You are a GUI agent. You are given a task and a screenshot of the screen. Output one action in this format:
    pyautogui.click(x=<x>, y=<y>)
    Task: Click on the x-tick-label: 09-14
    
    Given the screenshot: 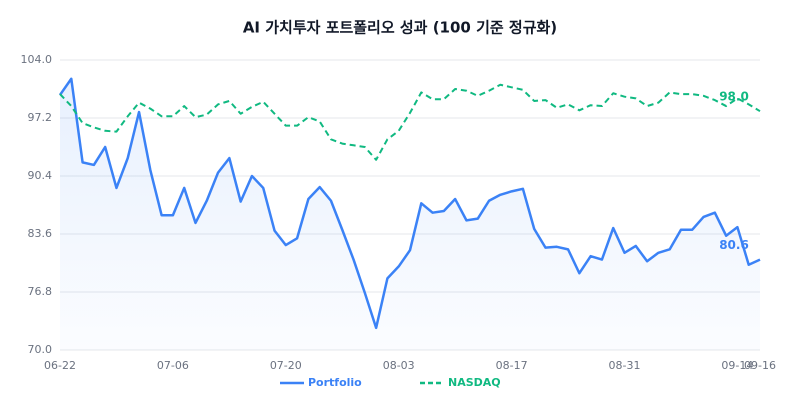 What is the action you would take?
    pyautogui.click(x=737, y=365)
    